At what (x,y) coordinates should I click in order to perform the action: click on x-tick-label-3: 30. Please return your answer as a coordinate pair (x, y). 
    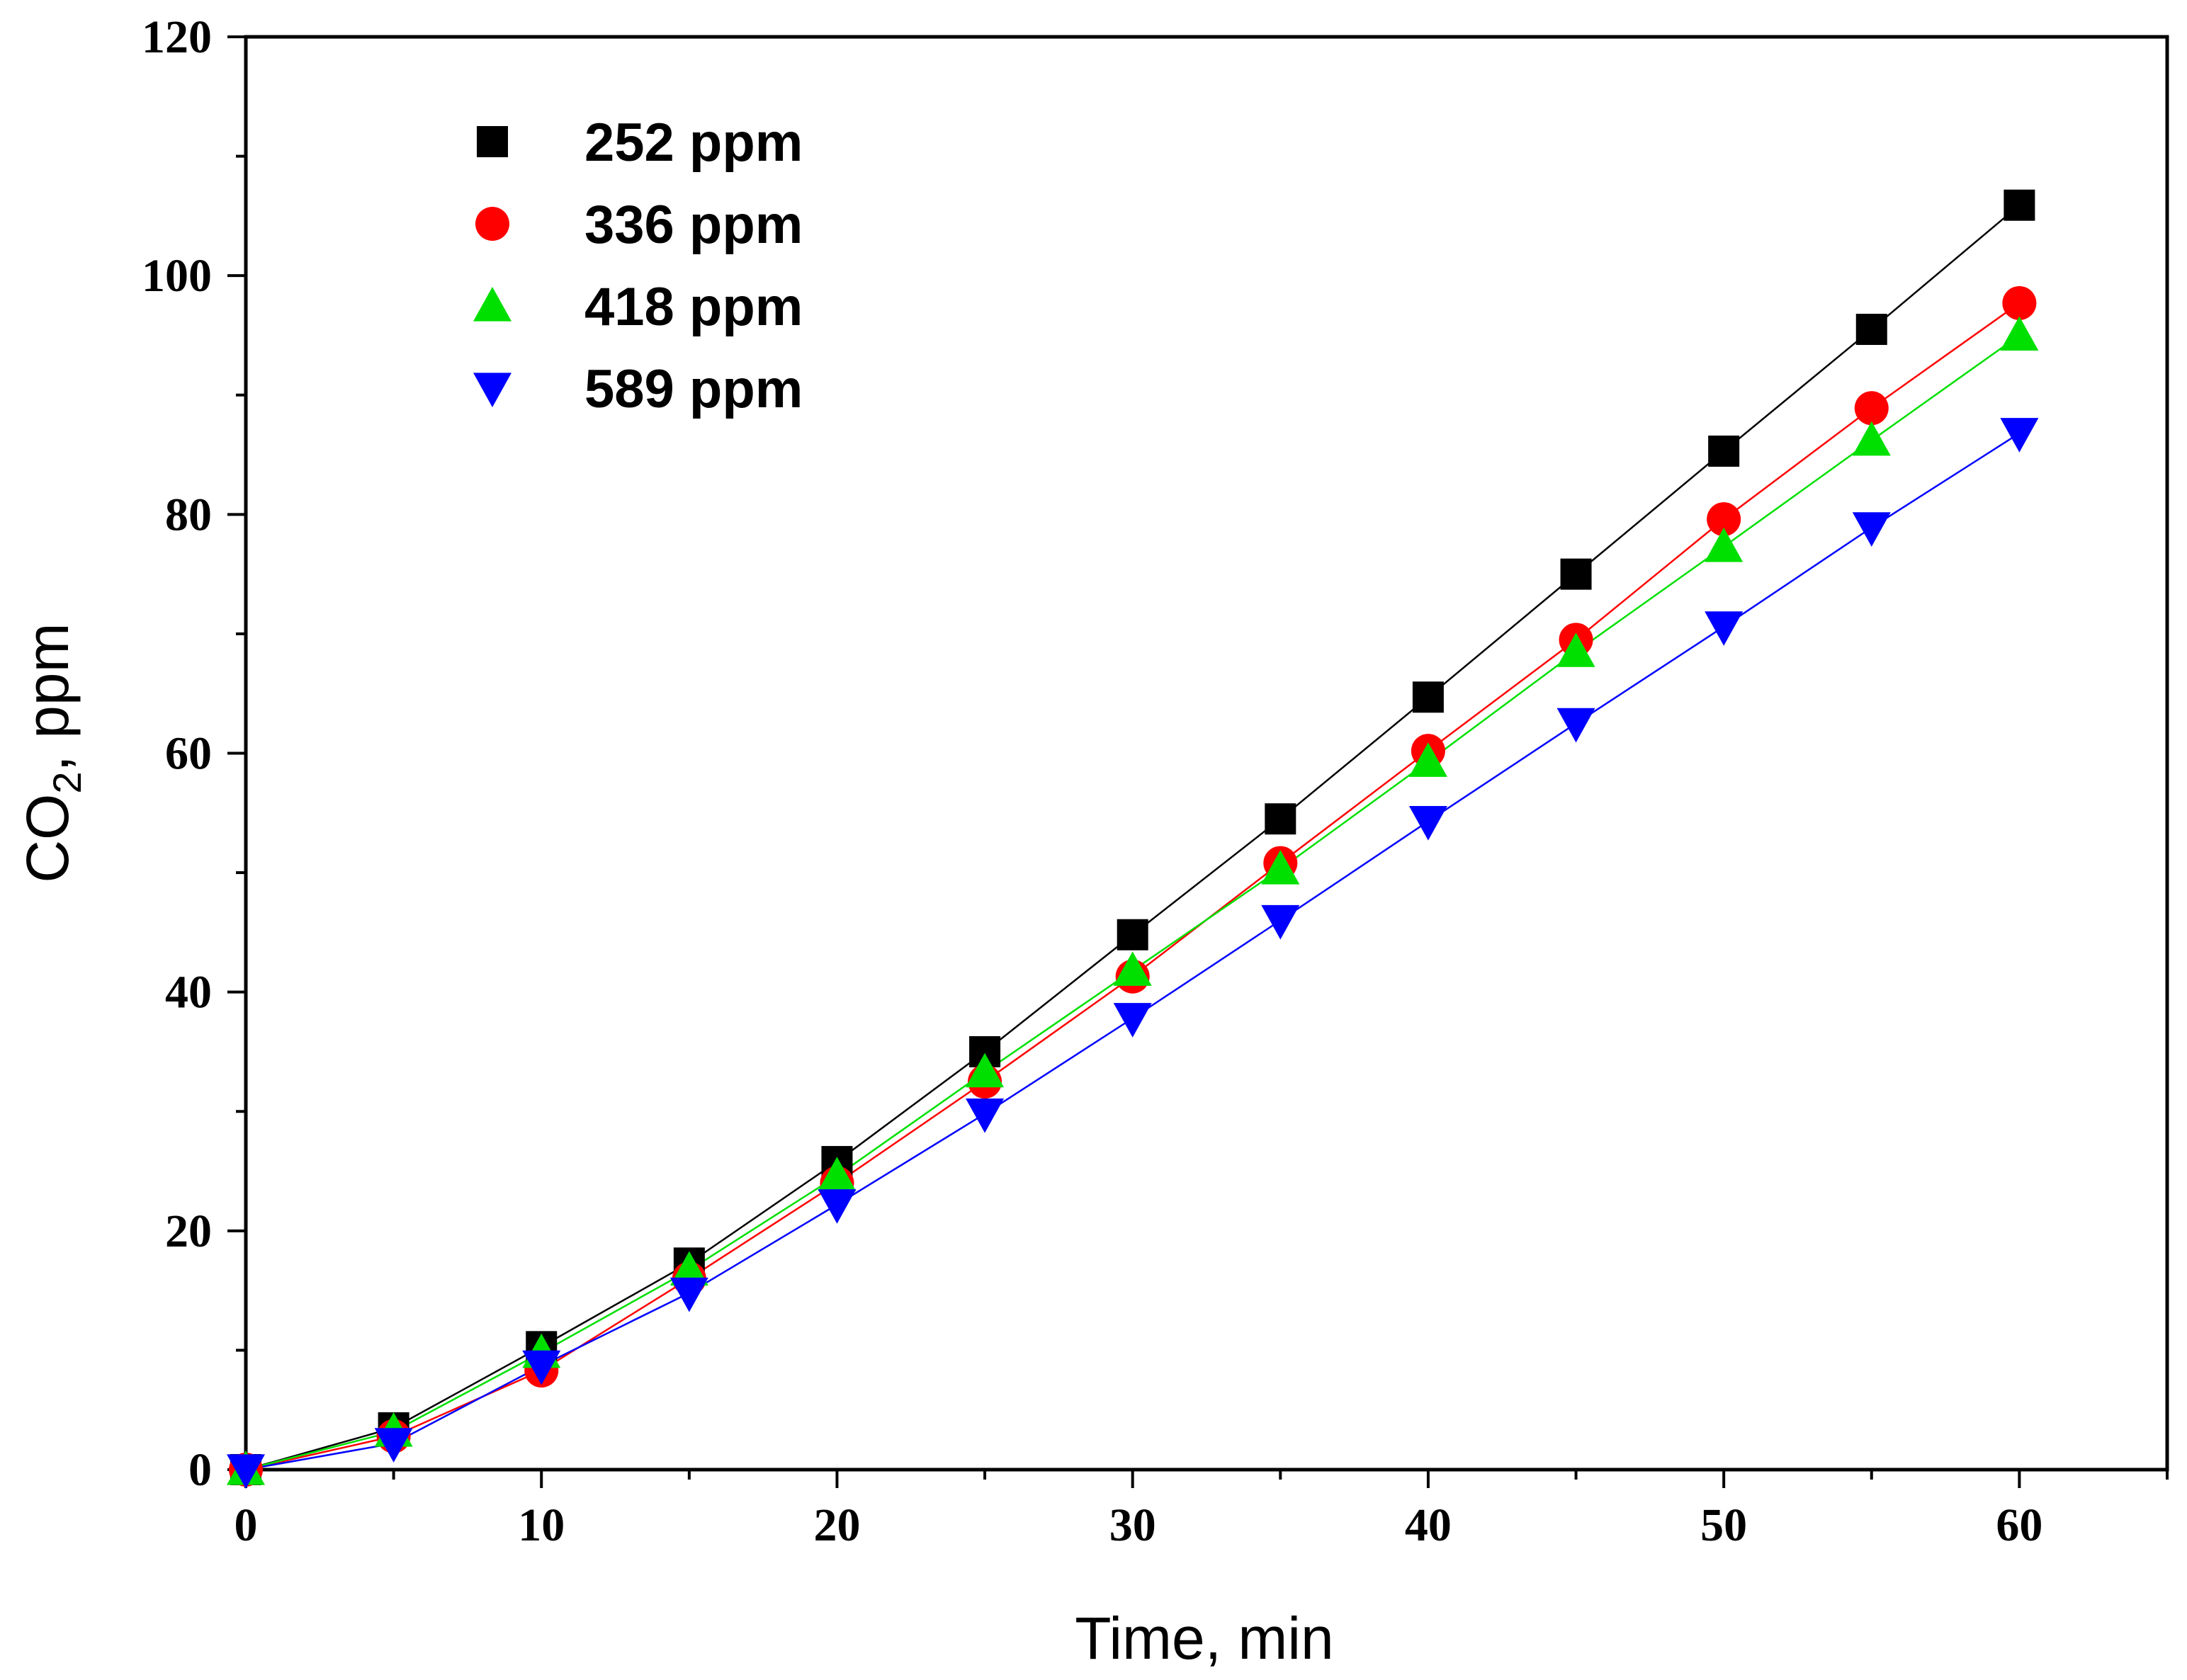
    Looking at the image, I should click on (1132, 1525).